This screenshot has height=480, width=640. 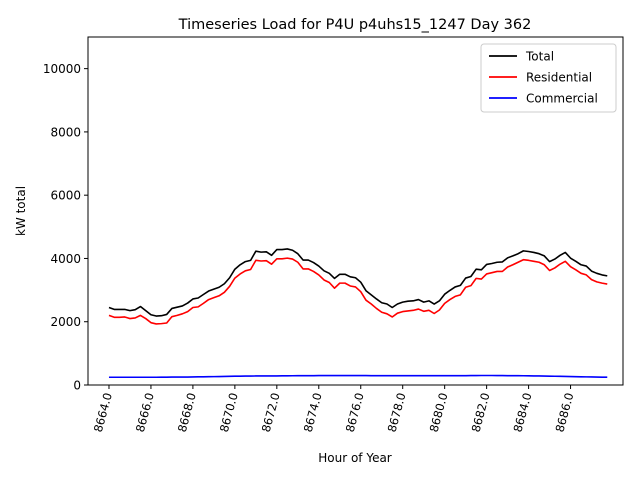 I want to click on x-axis-label: Hour of Year, so click(x=355, y=458).